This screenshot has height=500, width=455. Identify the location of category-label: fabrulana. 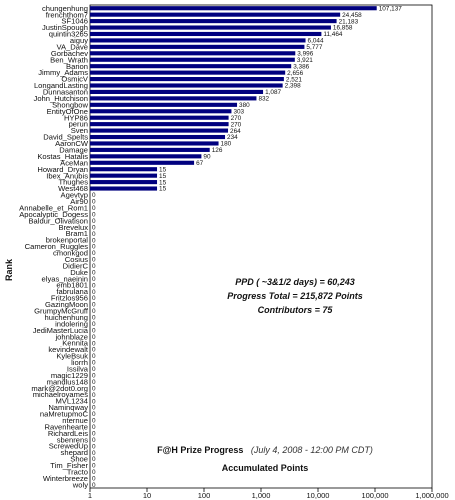
(72, 291).